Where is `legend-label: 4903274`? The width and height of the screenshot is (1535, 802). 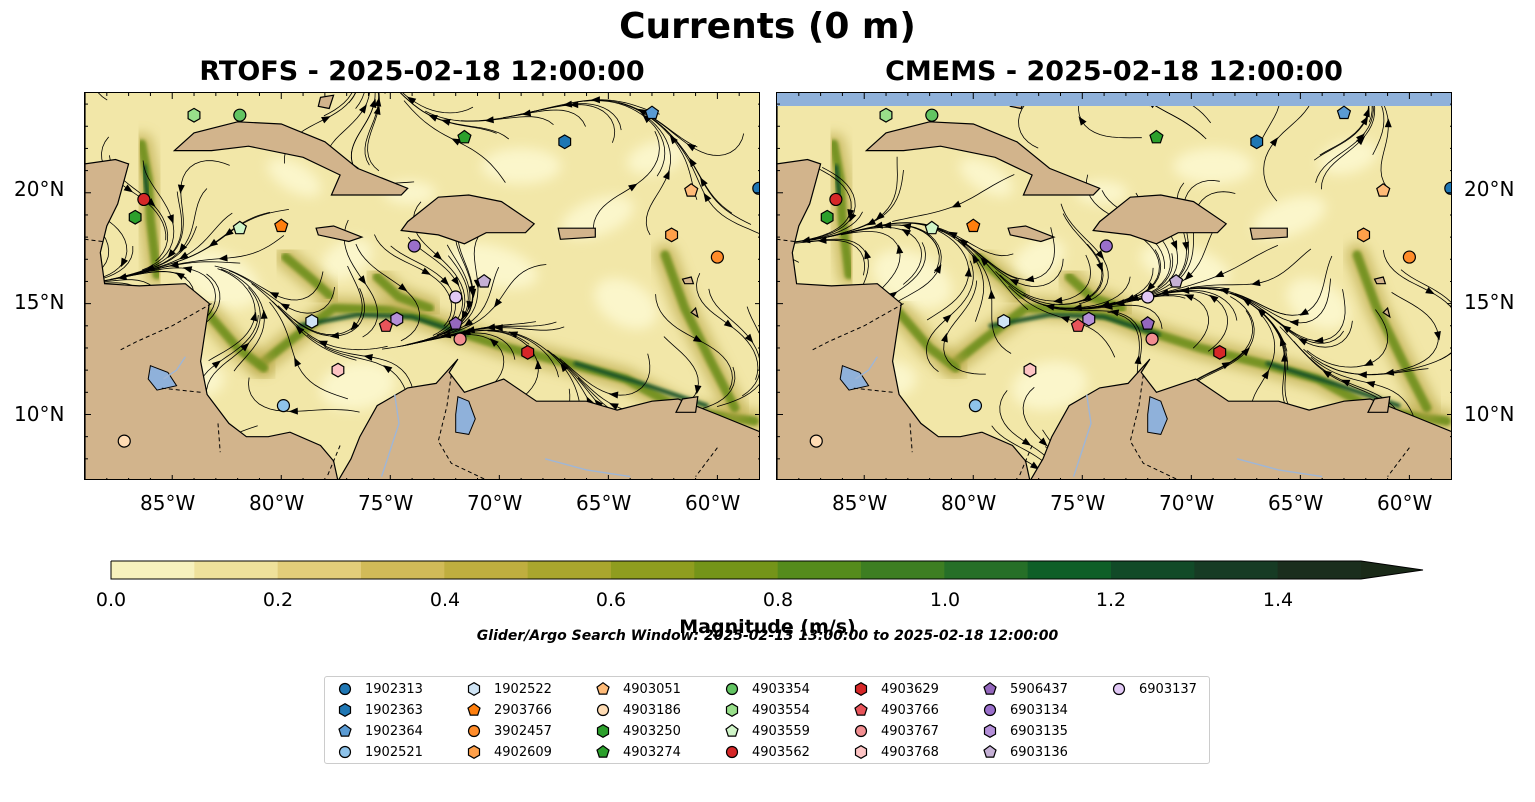
legend-label: 4903274 is located at coordinates (652, 752).